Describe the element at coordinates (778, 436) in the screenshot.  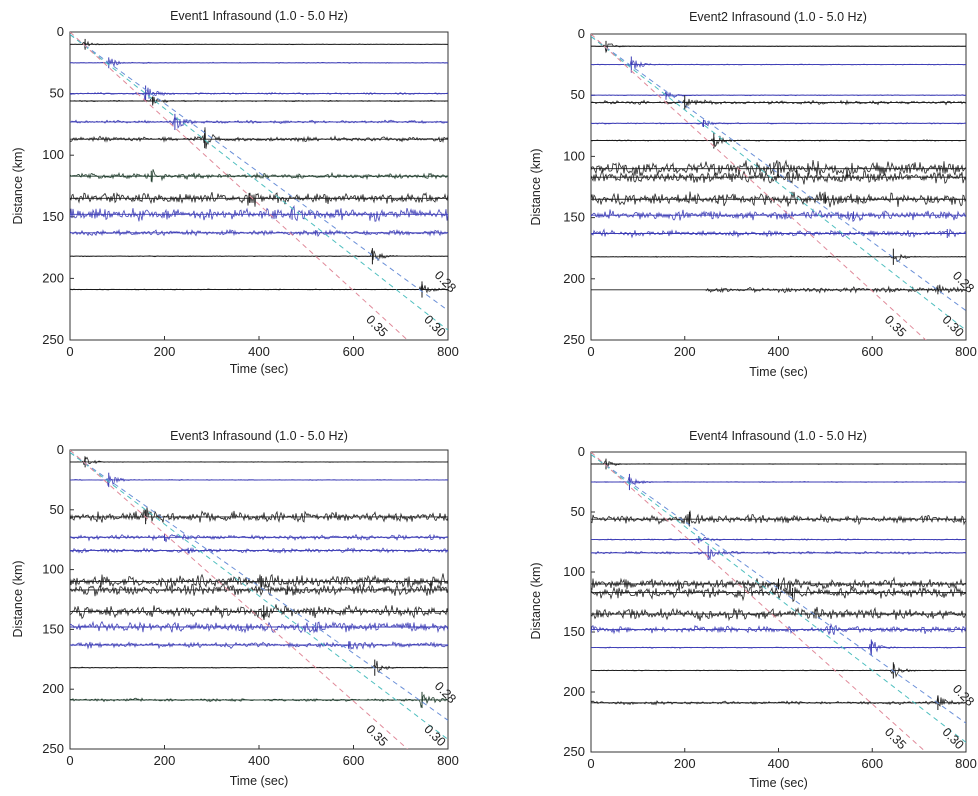
I see `chart-title: Event4 Infrasound (1.0 - 5.0 Hz)` at that location.